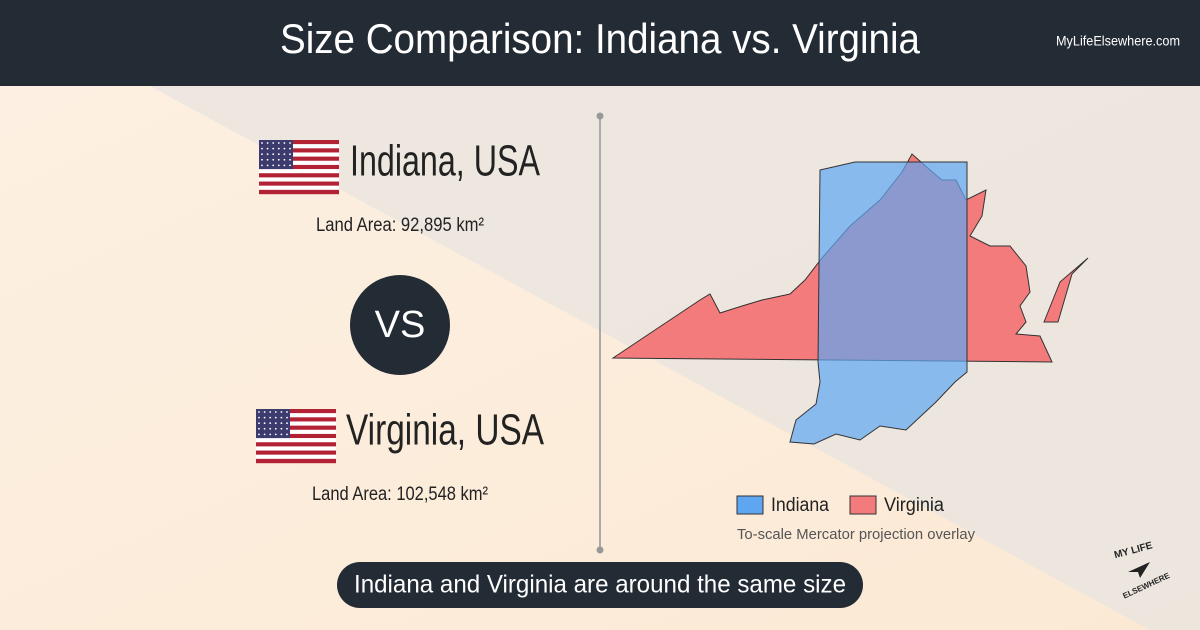 Image resolution: width=1200 pixels, height=630 pixels. What do you see at coordinates (878, 303) in the screenshot?
I see `indiana-shape` at bounding box center [878, 303].